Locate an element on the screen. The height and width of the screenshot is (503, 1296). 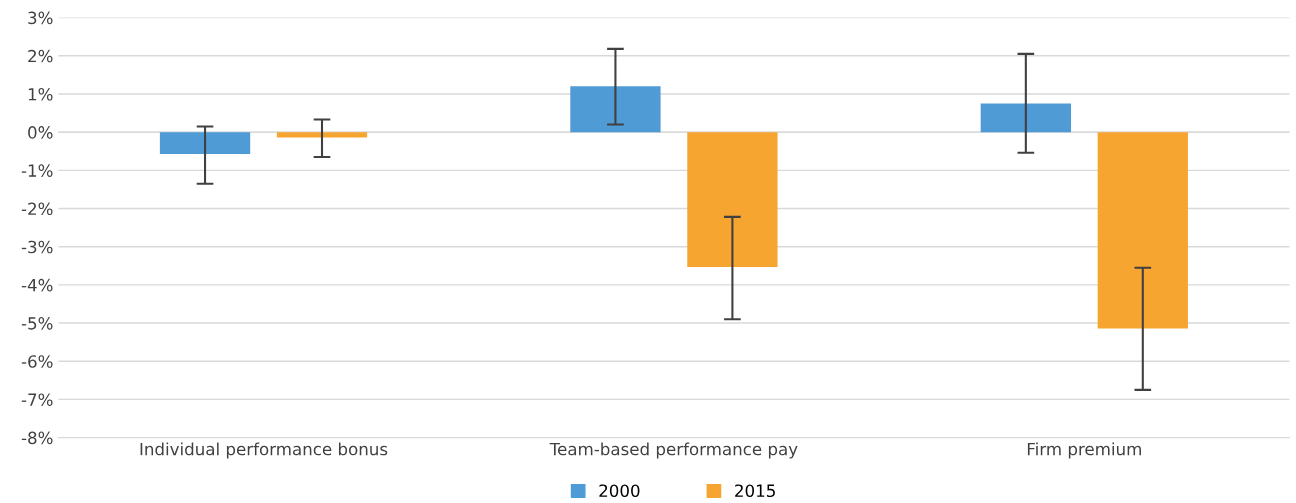
y-tick-label: 0% is located at coordinates (40, 132).